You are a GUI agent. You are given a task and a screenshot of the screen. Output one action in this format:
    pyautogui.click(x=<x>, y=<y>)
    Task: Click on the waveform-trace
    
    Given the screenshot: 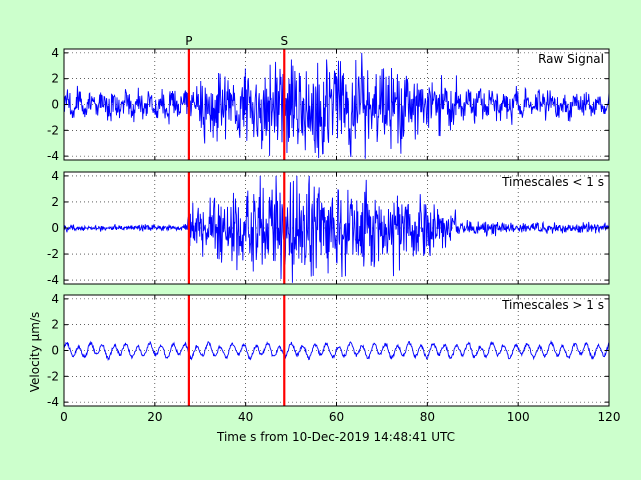 What is the action you would take?
    pyautogui.click(x=336, y=350)
    